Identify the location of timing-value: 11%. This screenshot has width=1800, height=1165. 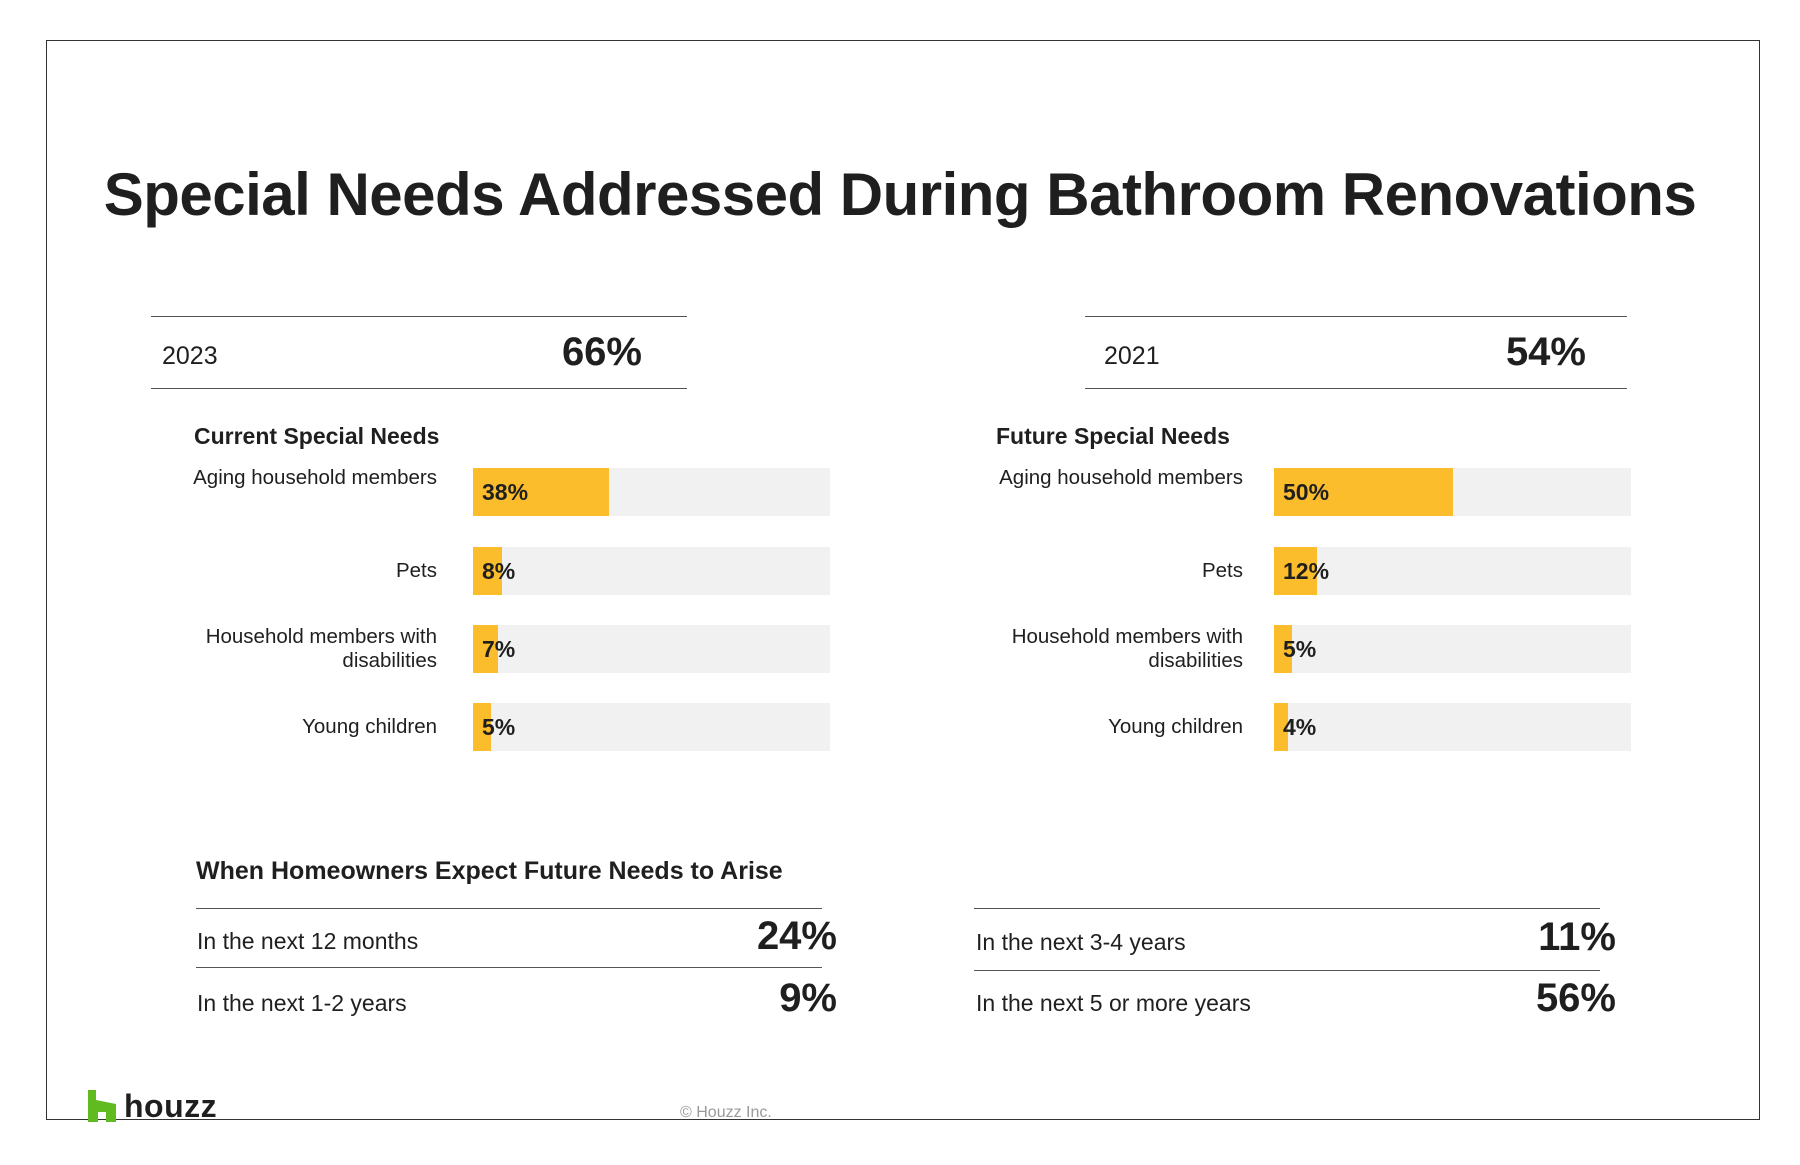
(1577, 937).